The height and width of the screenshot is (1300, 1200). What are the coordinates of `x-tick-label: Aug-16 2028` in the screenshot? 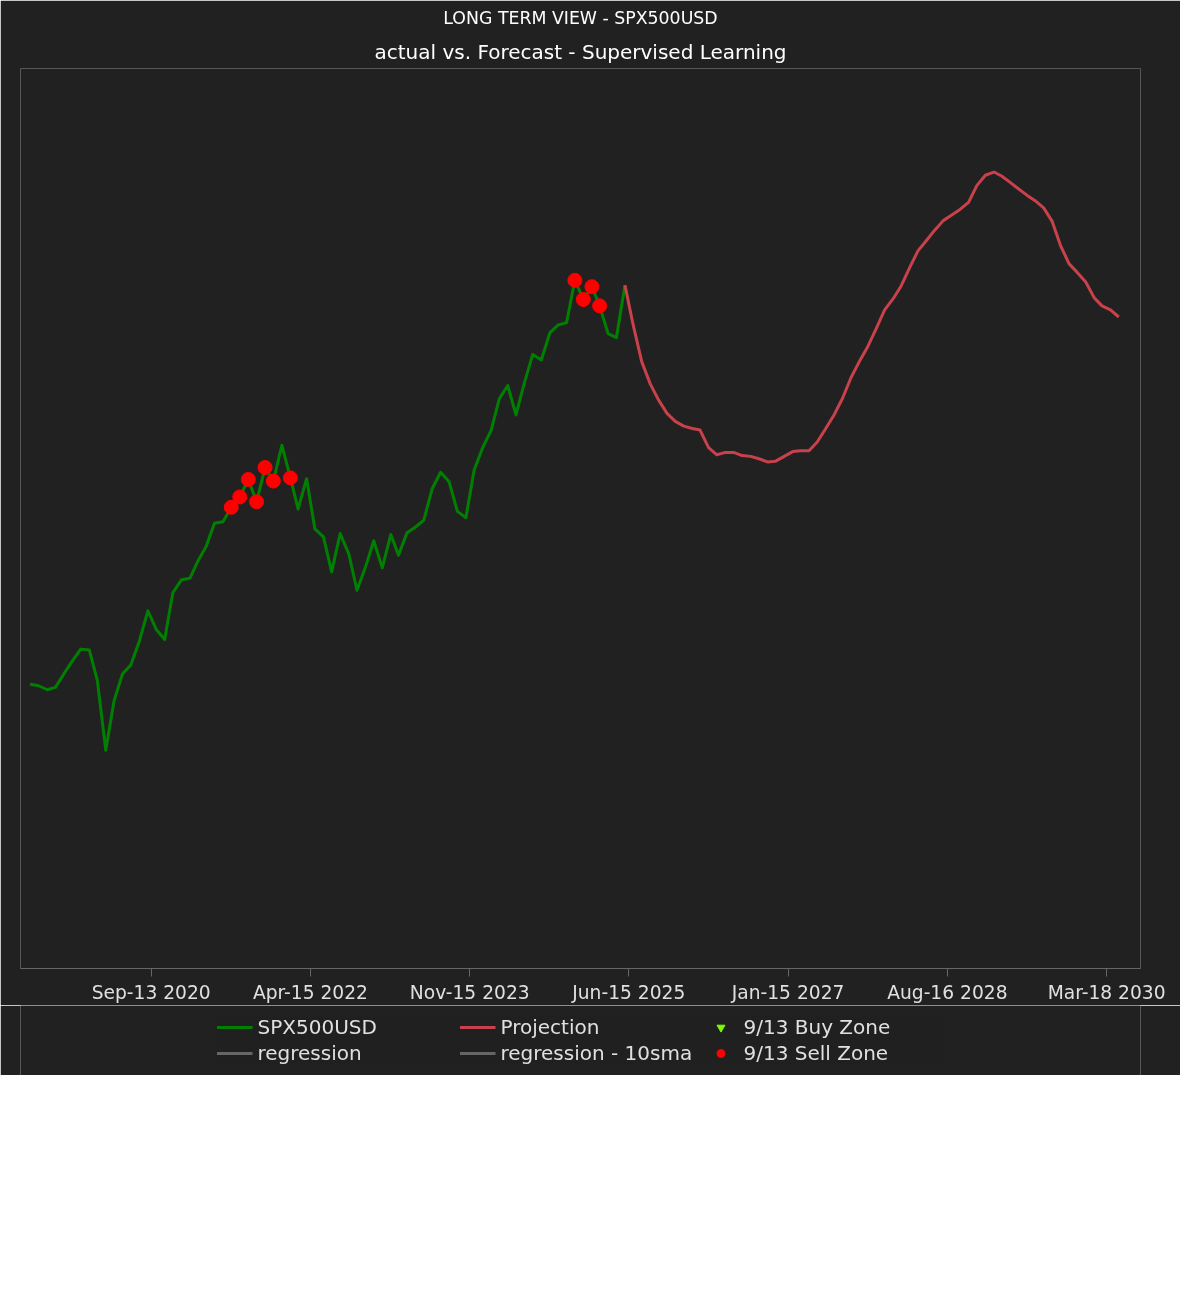 It's located at (947, 992).